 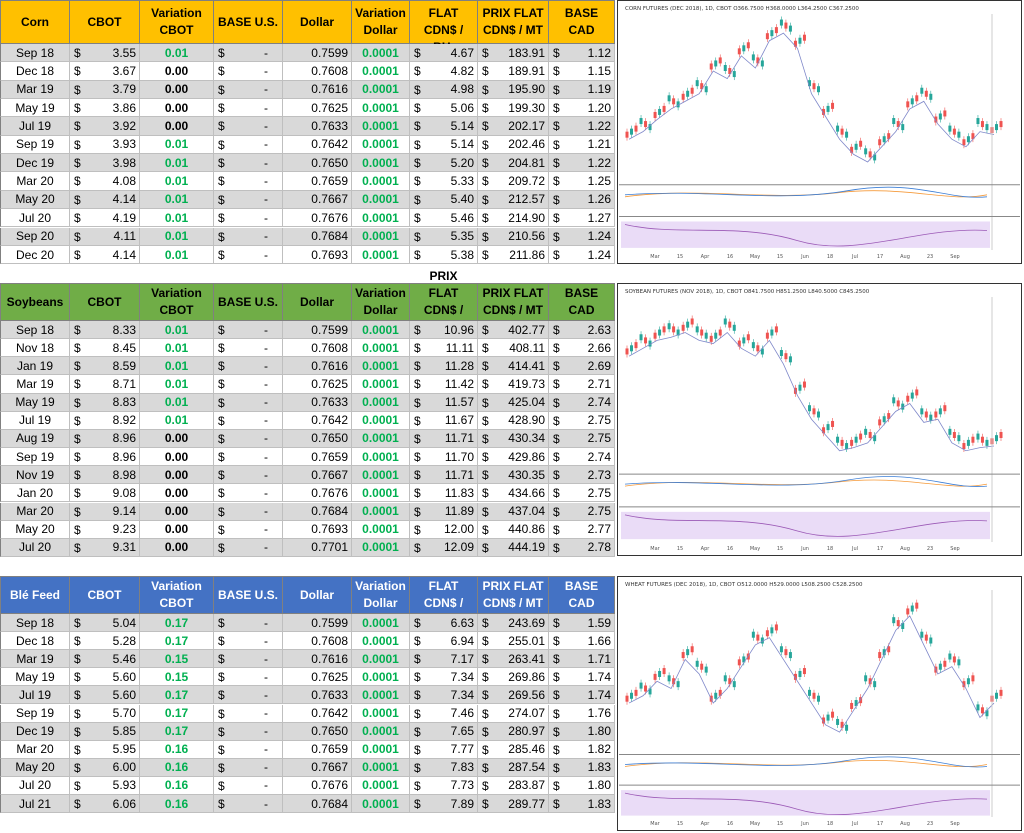 I want to click on x-axis-label: Apr, so click(x=706, y=824).